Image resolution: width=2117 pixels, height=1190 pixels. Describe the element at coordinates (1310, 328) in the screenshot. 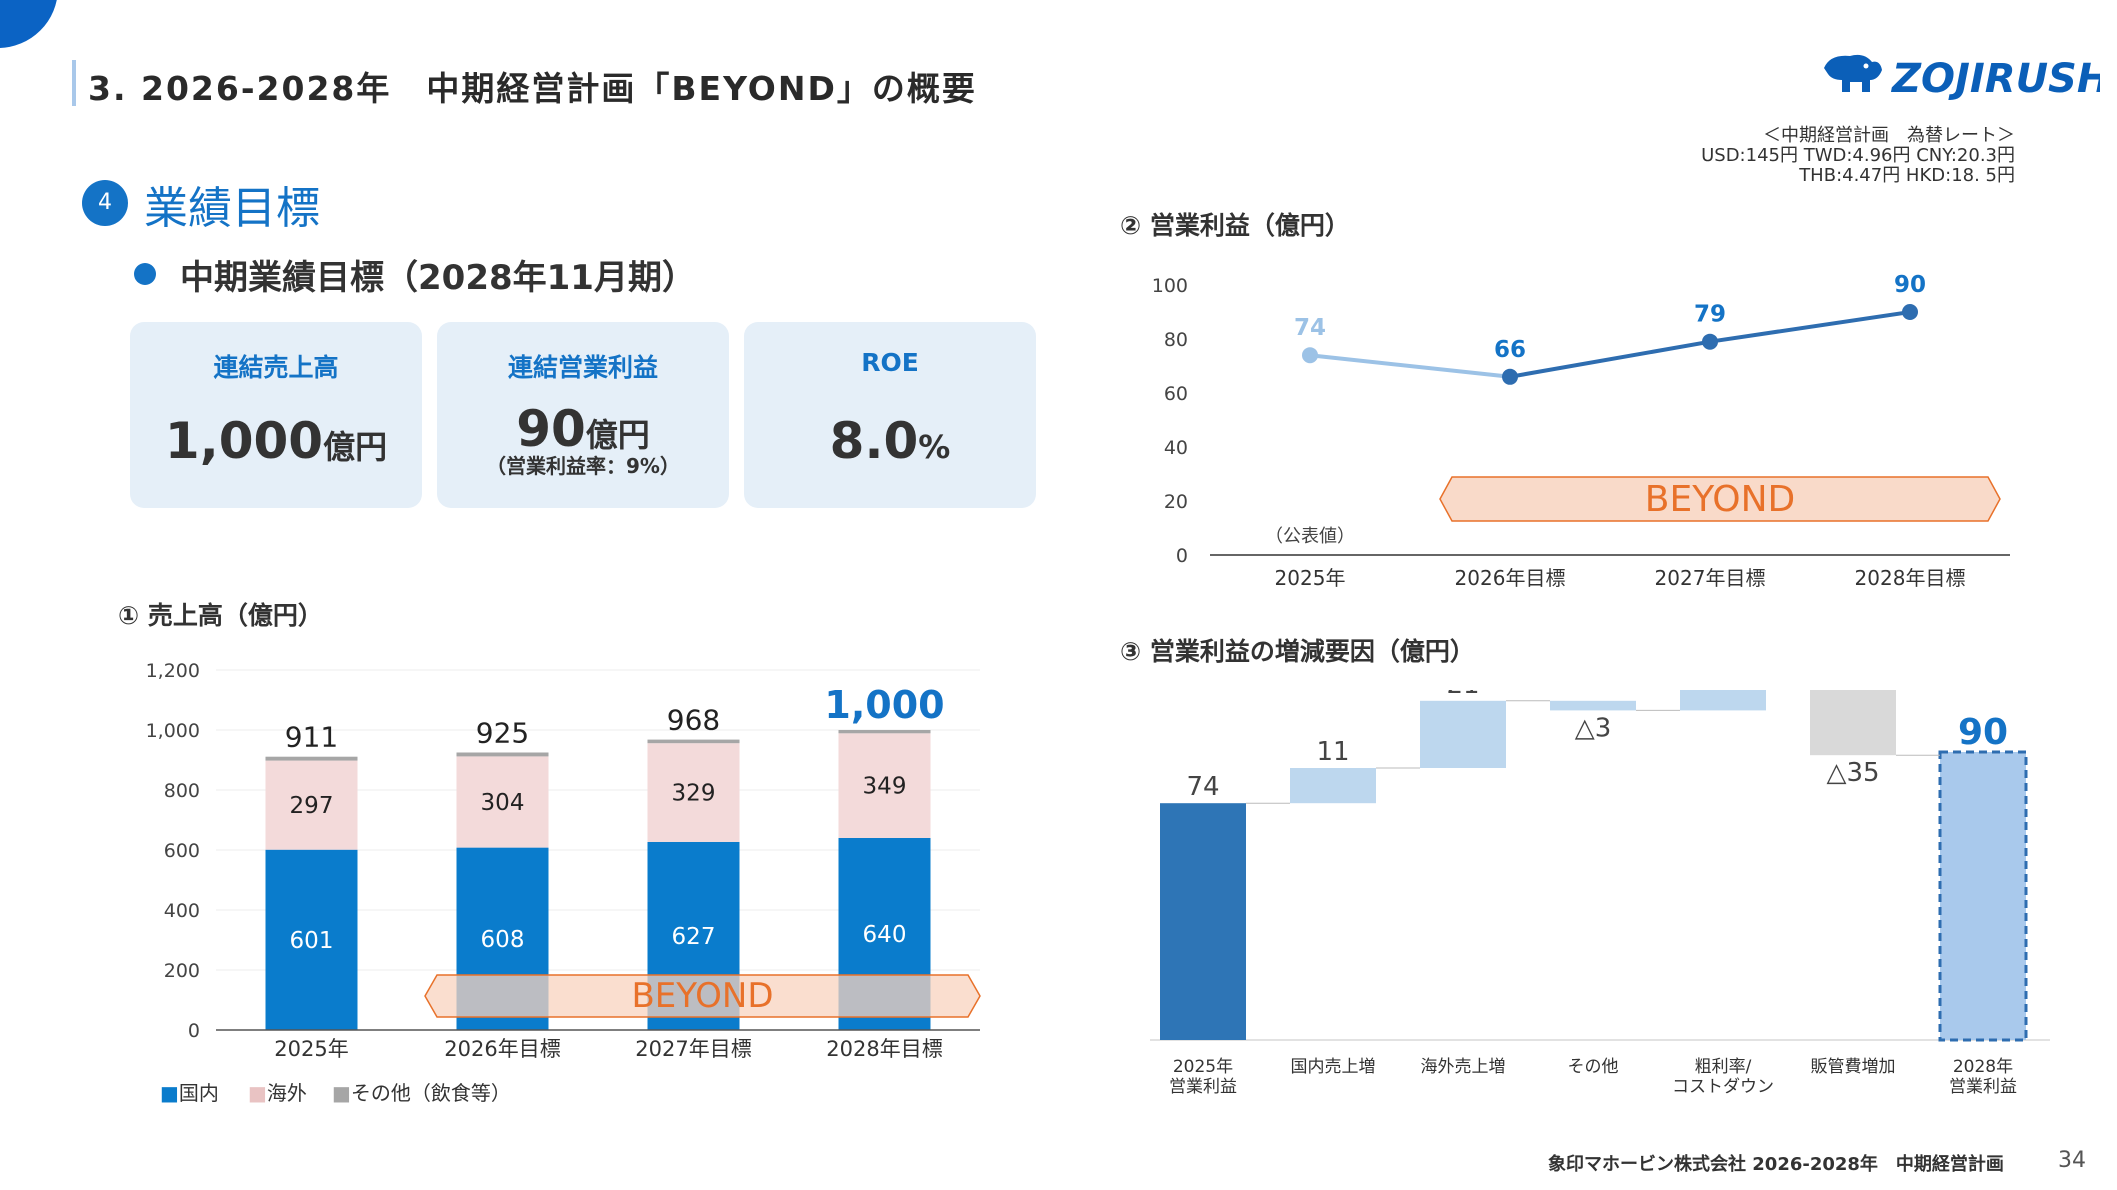

I see `data-label: 74` at that location.